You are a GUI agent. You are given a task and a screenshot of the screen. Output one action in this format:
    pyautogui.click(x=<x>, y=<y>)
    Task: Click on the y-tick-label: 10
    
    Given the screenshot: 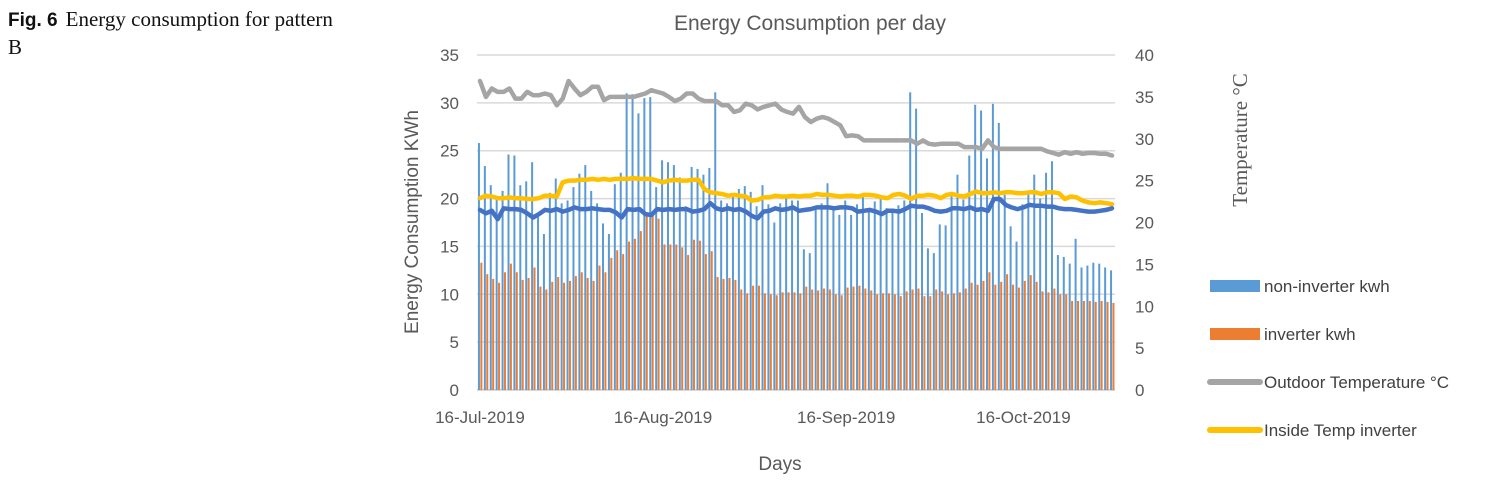 What is the action you would take?
    pyautogui.click(x=449, y=294)
    